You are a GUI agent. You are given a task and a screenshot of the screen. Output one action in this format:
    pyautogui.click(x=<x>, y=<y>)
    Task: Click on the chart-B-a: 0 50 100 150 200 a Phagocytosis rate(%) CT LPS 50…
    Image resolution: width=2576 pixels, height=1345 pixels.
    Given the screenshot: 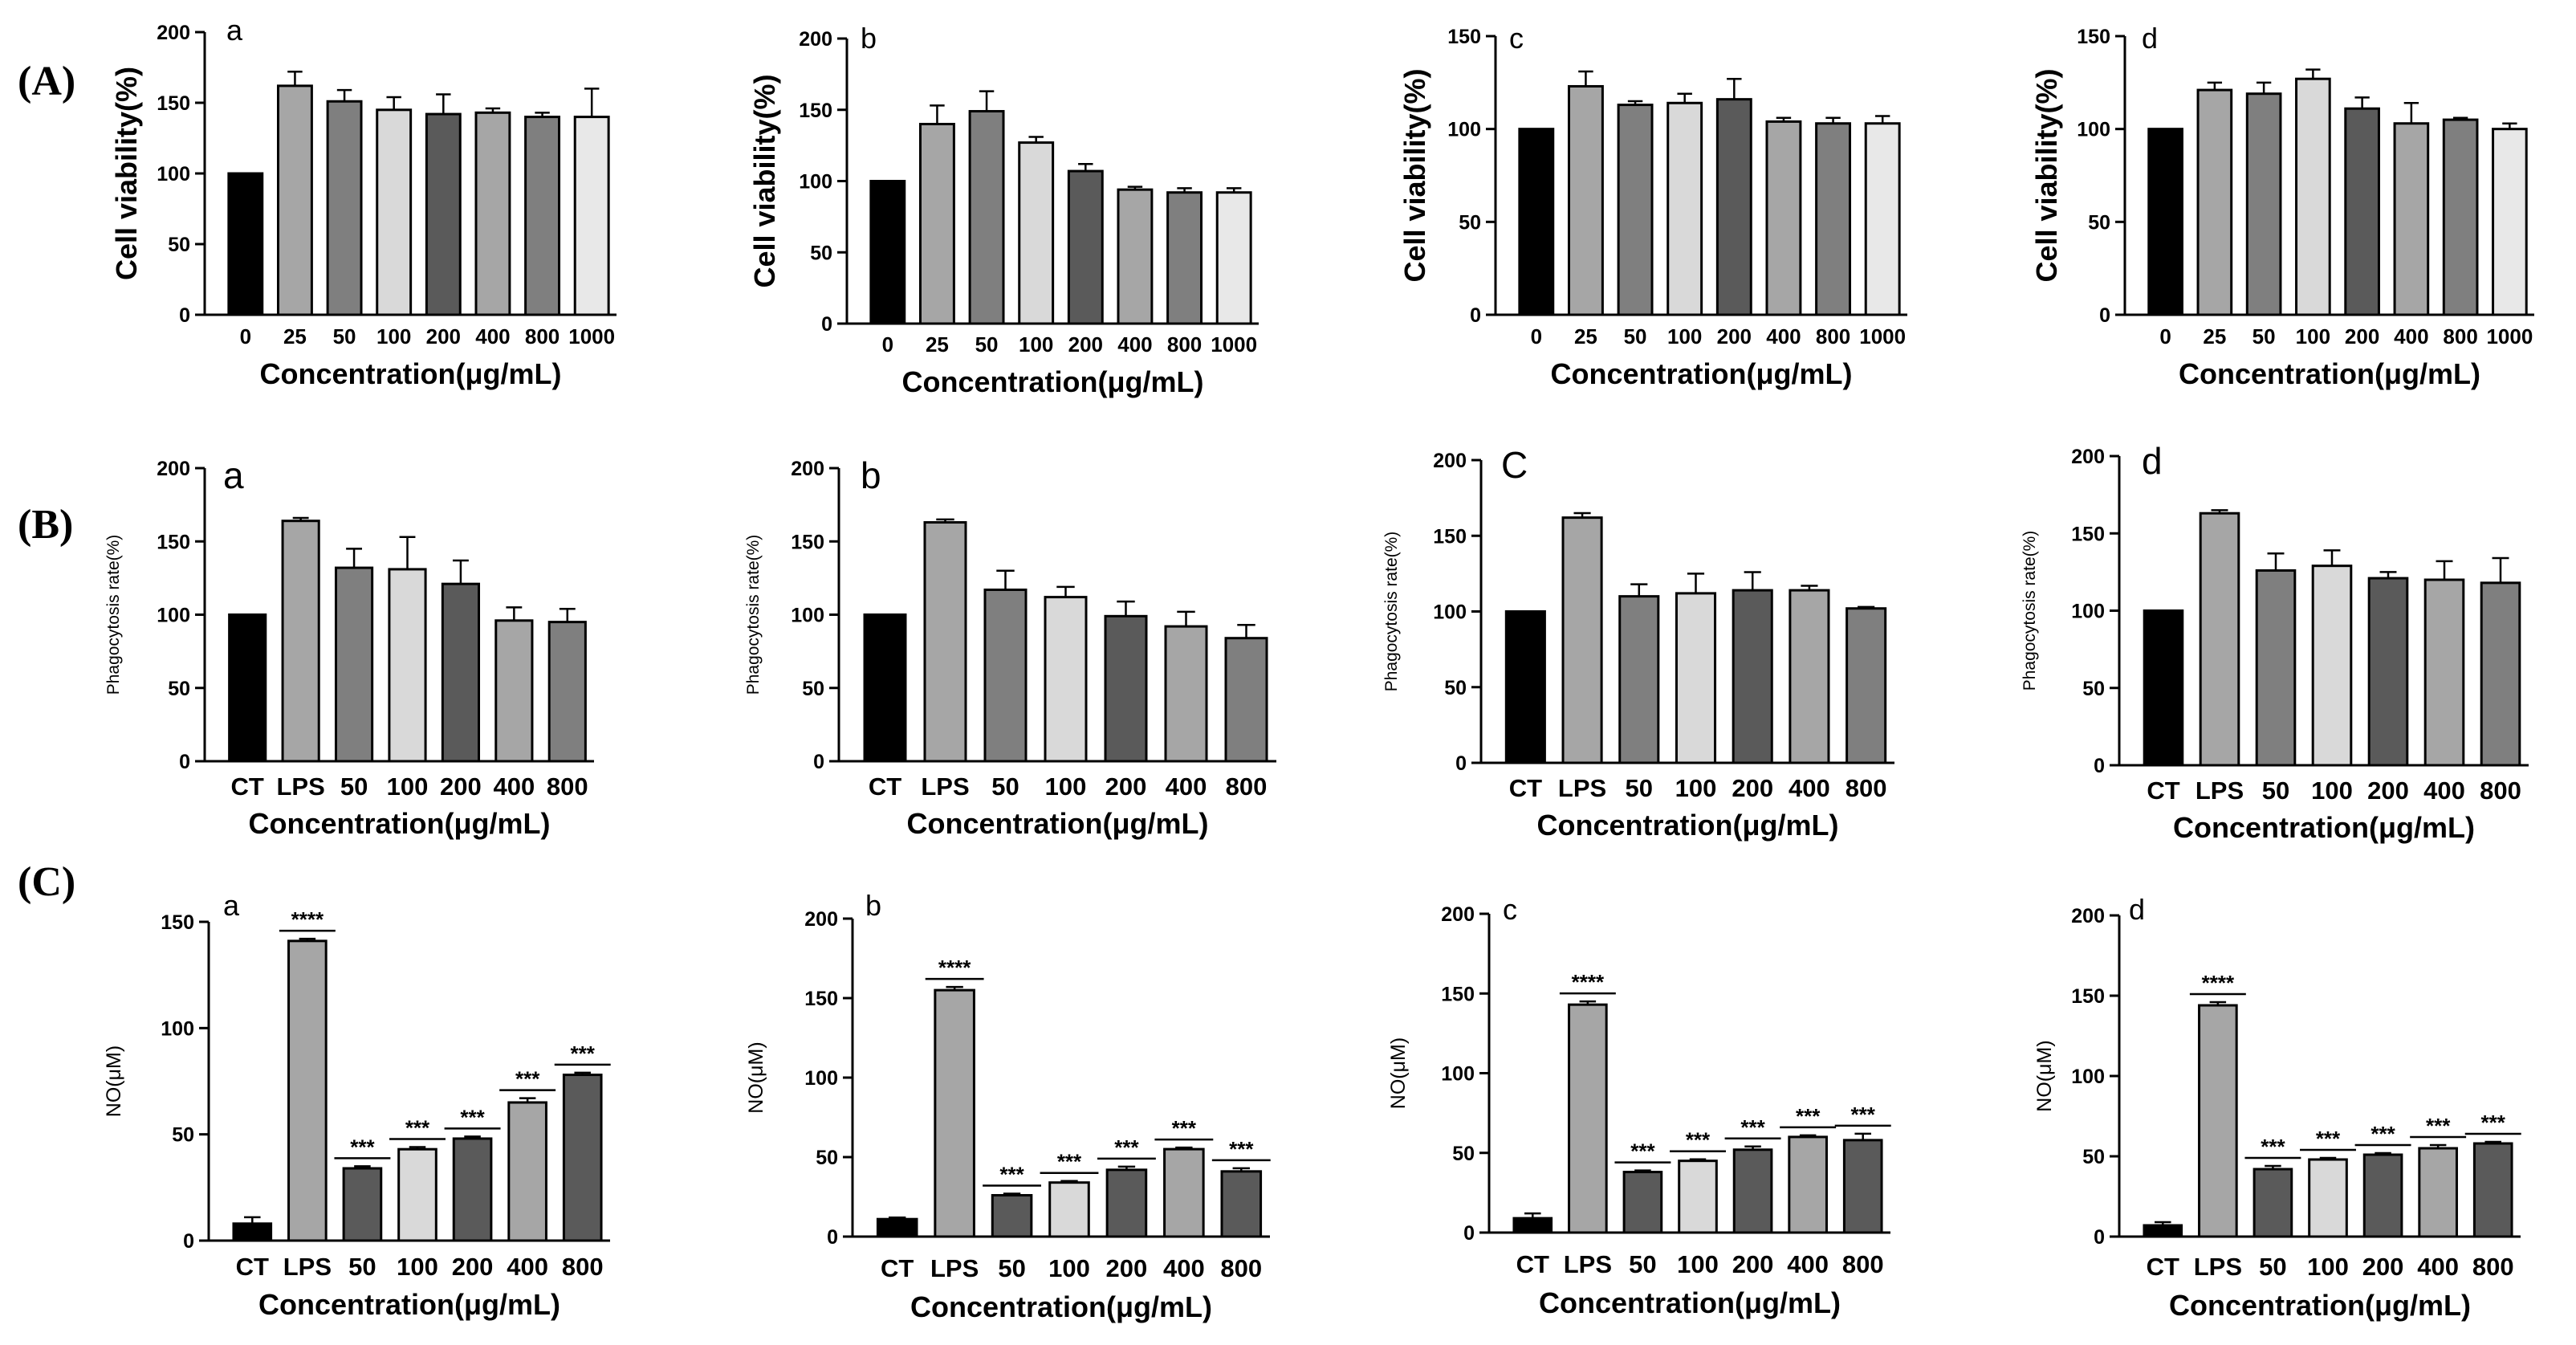 What is the action you would take?
    pyautogui.click(x=349, y=647)
    